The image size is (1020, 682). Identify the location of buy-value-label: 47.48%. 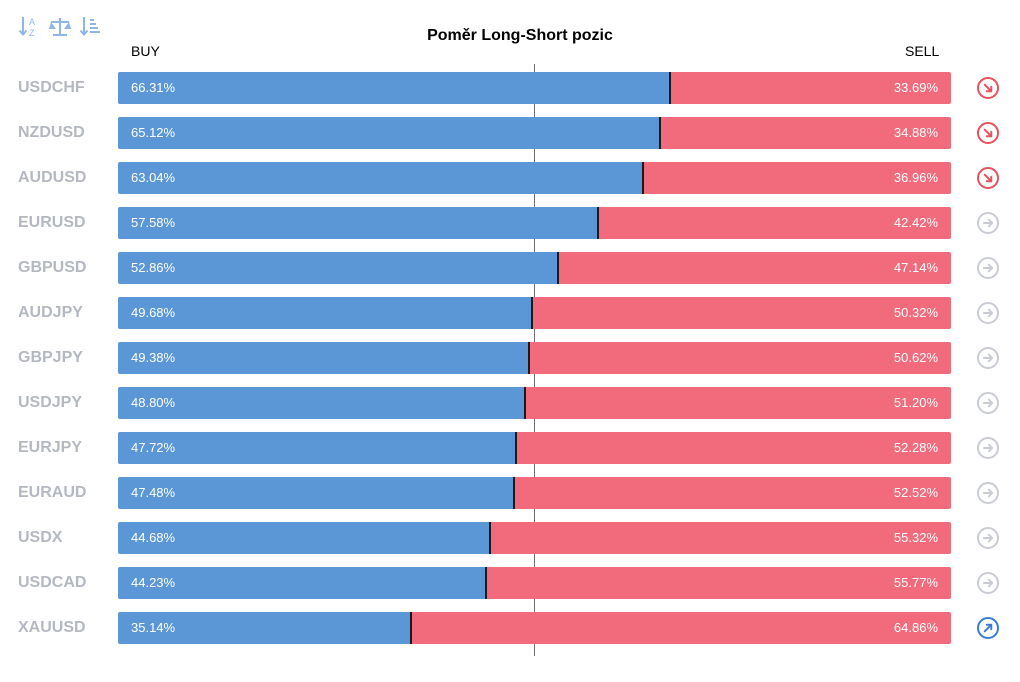
(153, 492).